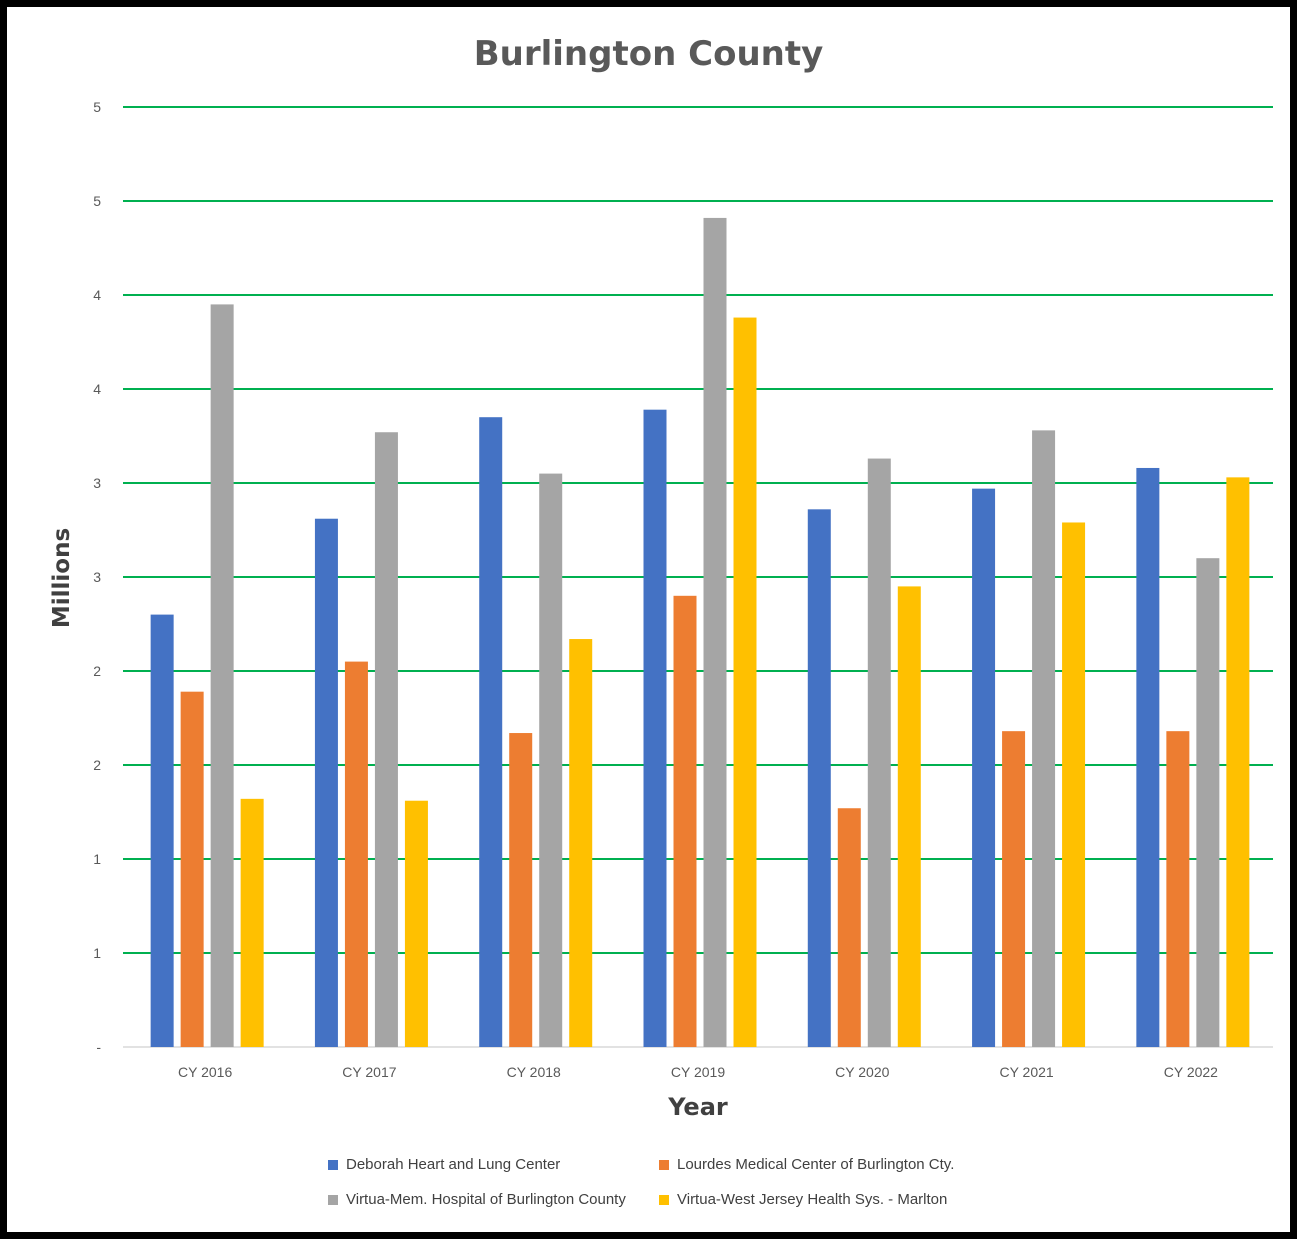  Describe the element at coordinates (648, 54) in the screenshot. I see `chart-title: Burlington County` at that location.